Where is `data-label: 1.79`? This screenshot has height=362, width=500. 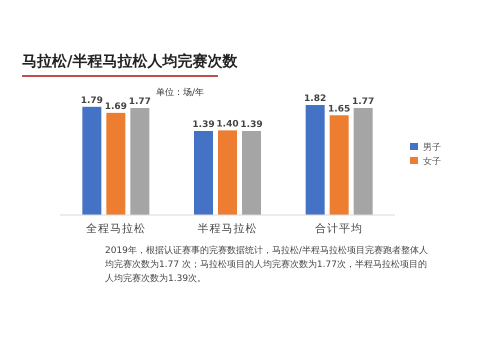 data-label: 1.79 is located at coordinates (91, 101).